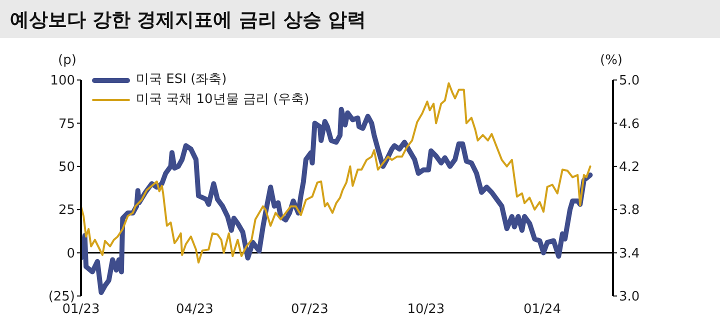 The width and height of the screenshot is (720, 326). Describe the element at coordinates (195, 310) in the screenshot. I see `x-tick-label: 04/23` at that location.